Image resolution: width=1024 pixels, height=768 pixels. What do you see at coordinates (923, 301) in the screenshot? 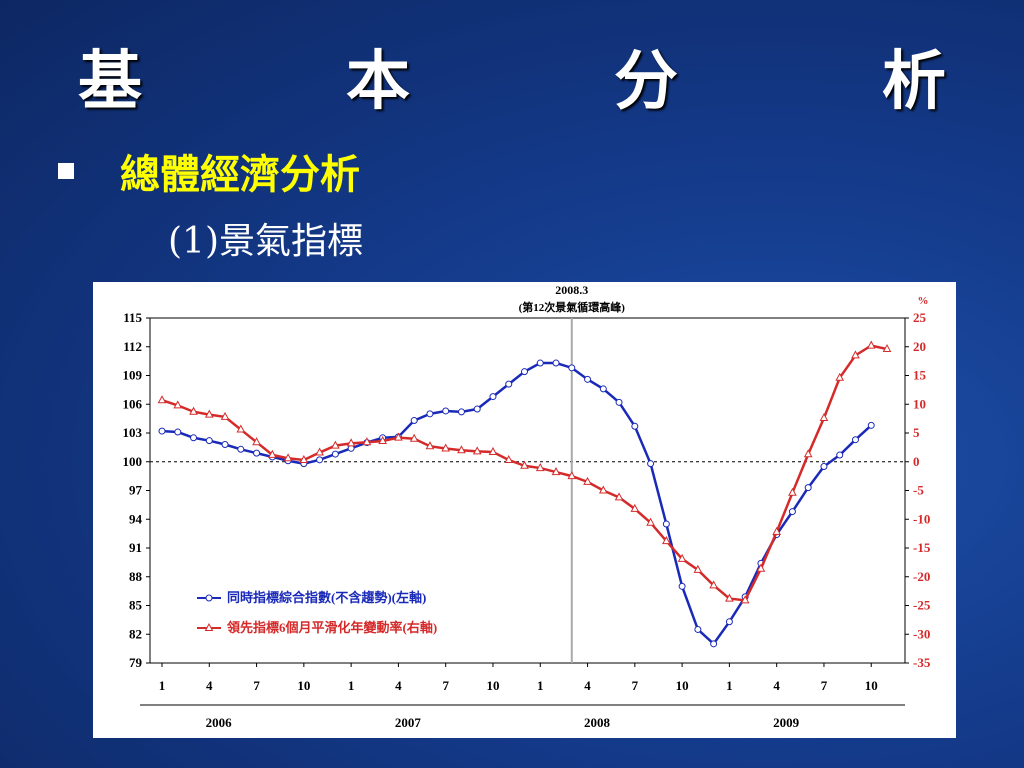
I see `right-axis-unit: %` at bounding box center [923, 301].